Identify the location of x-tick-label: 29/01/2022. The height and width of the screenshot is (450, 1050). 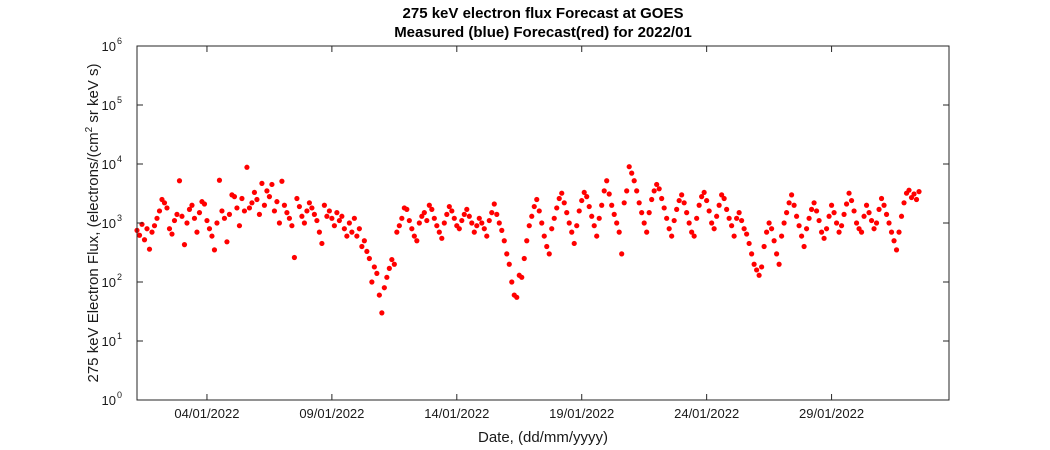
(831, 413).